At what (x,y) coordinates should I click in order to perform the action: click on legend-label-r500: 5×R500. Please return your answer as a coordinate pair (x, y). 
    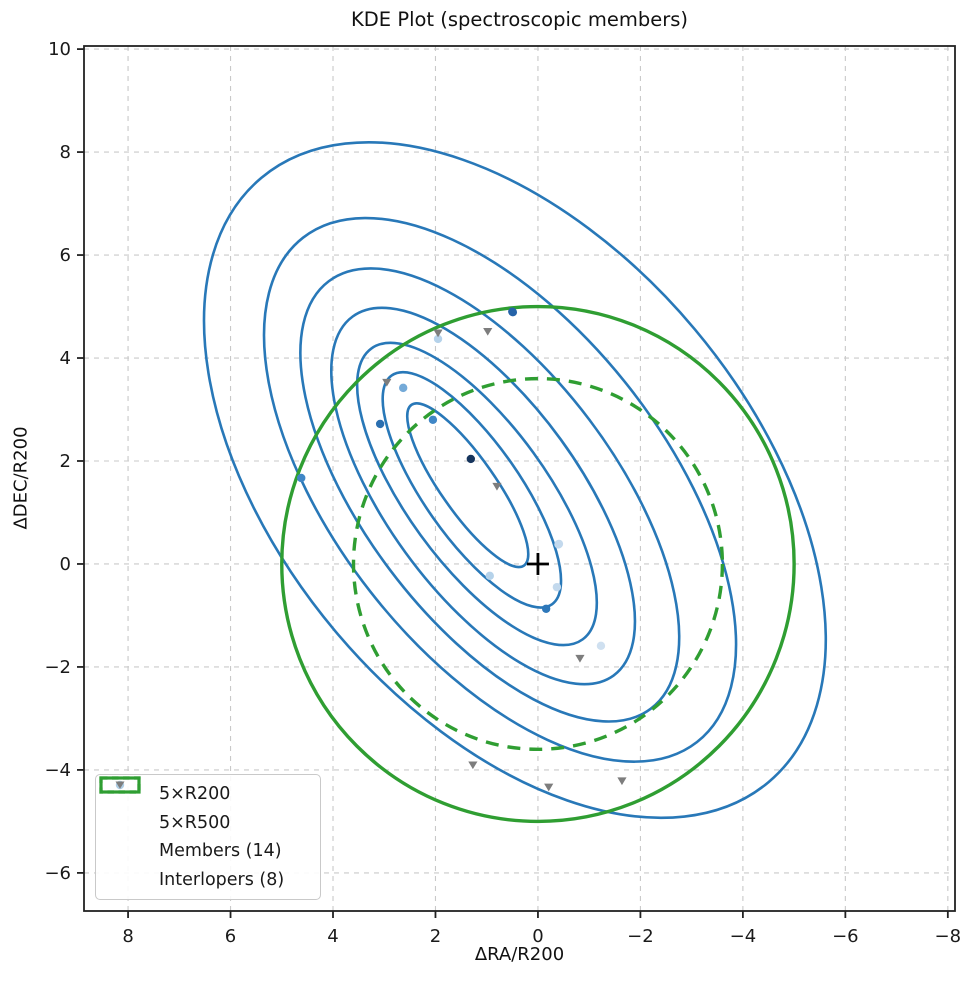
    Looking at the image, I should click on (195, 822).